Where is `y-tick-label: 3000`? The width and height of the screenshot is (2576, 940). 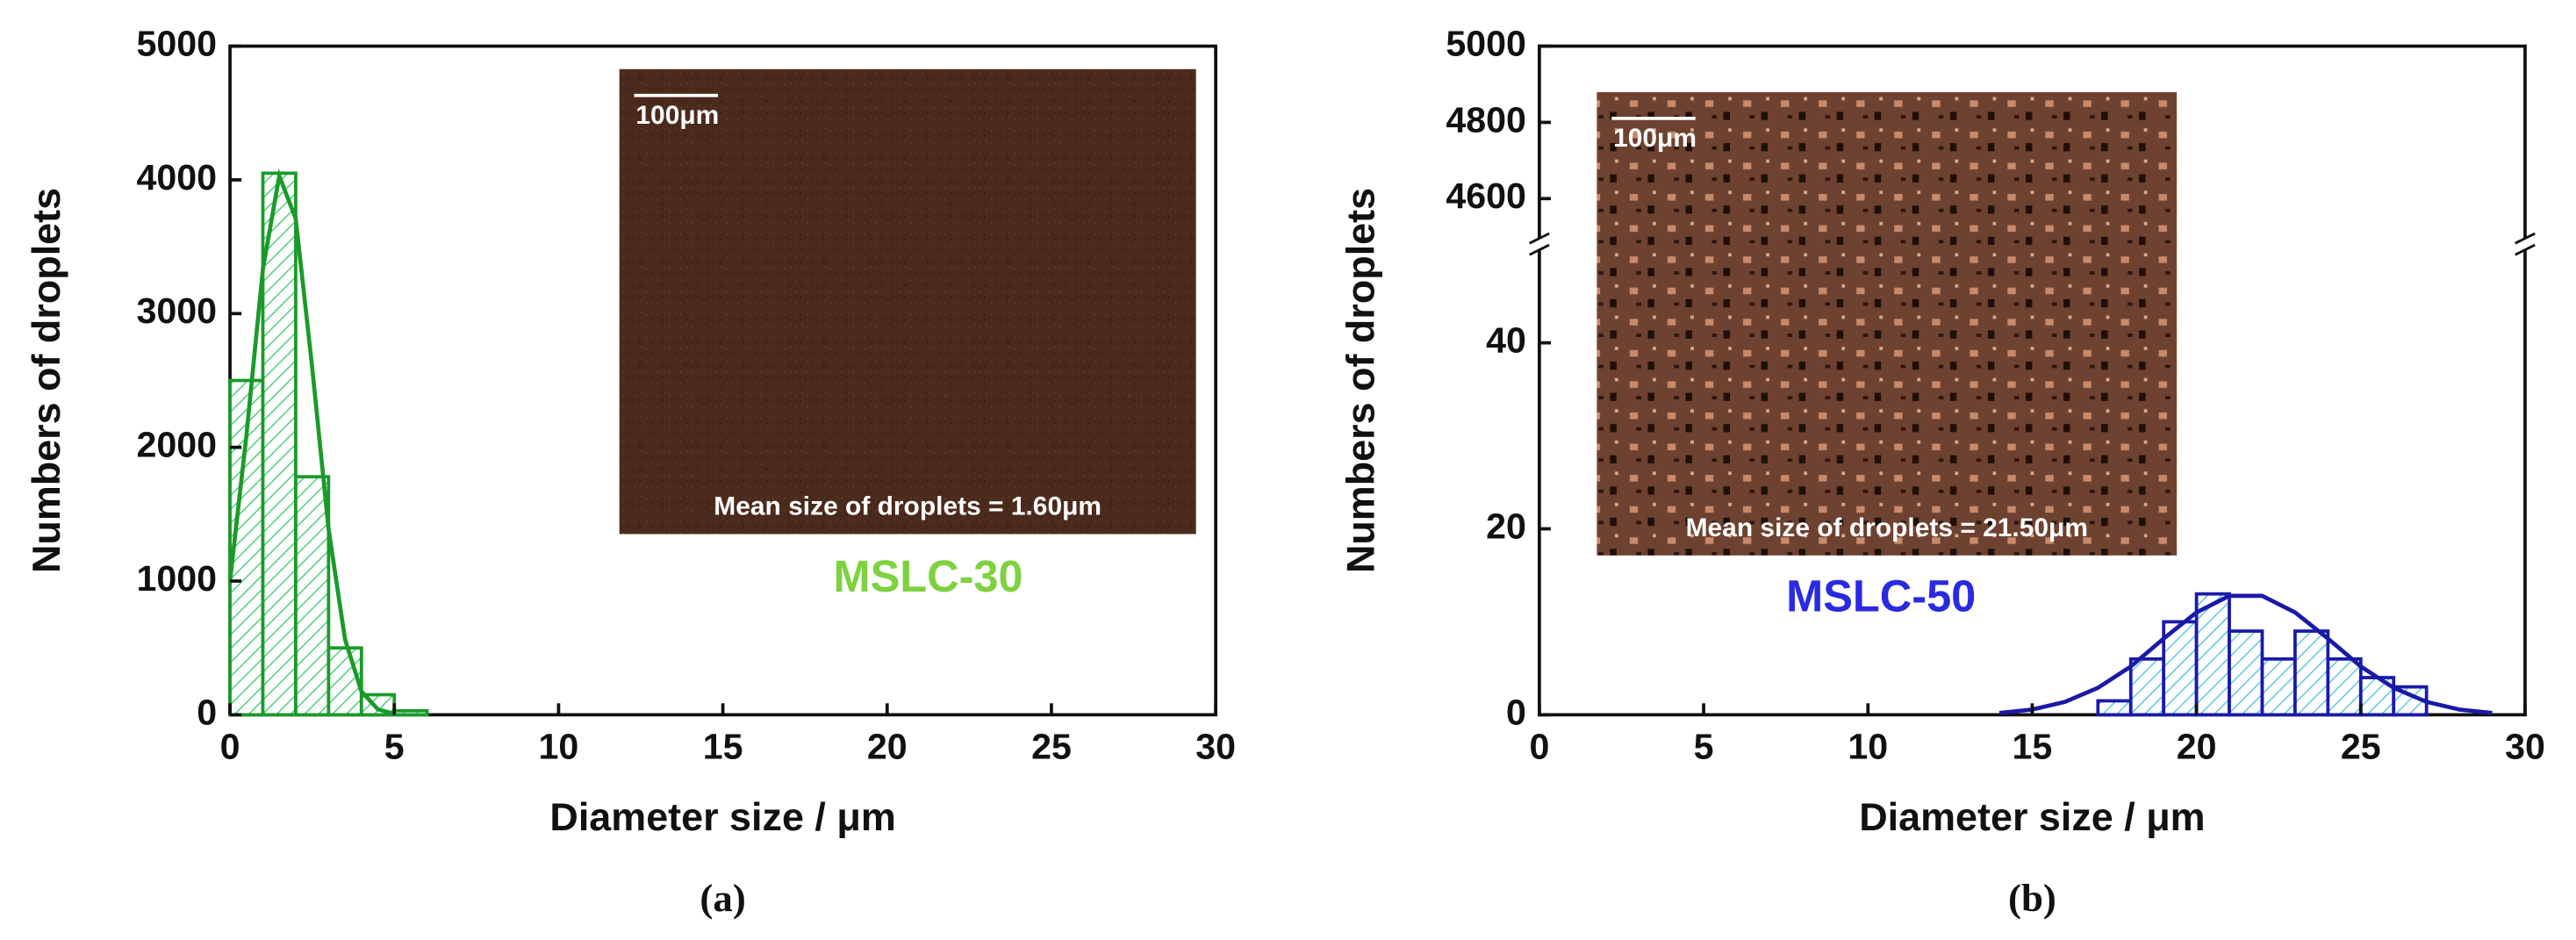
y-tick-label: 3000 is located at coordinates (177, 311).